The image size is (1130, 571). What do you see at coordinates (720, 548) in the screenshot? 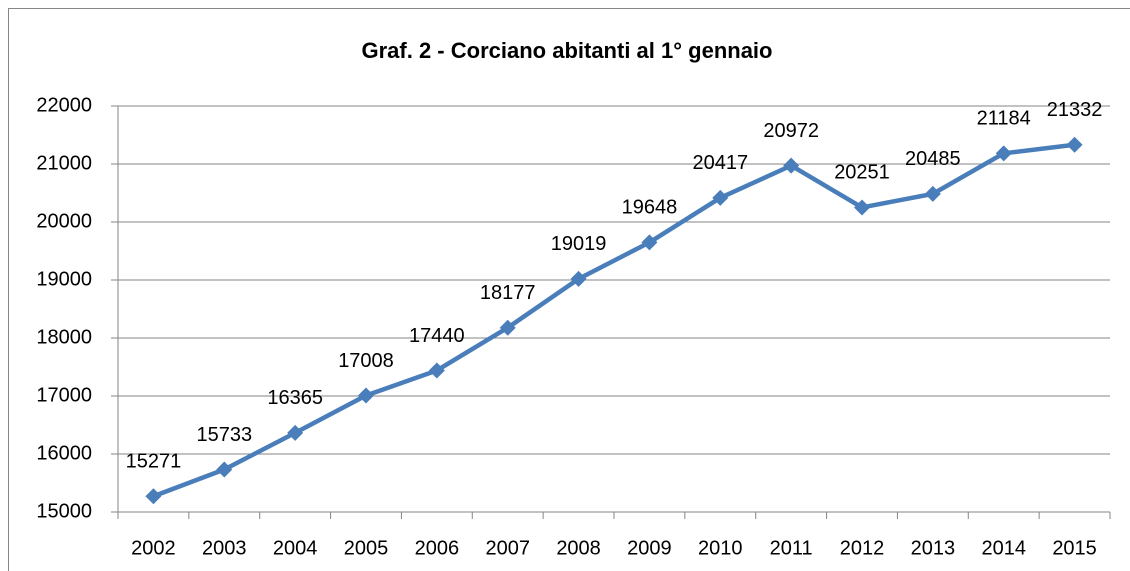
I see `x-tick-label: 2010` at bounding box center [720, 548].